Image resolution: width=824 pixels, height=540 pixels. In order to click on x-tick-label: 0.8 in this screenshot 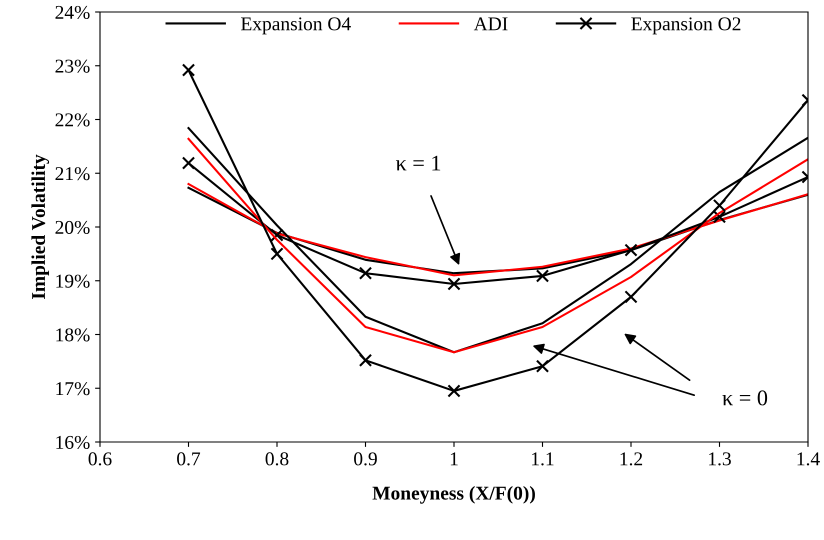, I will do `click(277, 459)`.